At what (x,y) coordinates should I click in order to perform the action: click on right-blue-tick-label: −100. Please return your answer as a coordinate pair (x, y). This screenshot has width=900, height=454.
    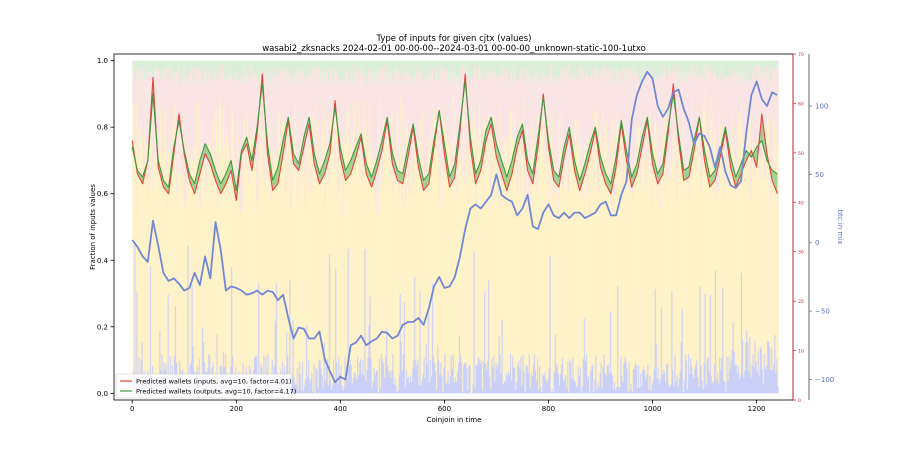
    Looking at the image, I should click on (824, 380).